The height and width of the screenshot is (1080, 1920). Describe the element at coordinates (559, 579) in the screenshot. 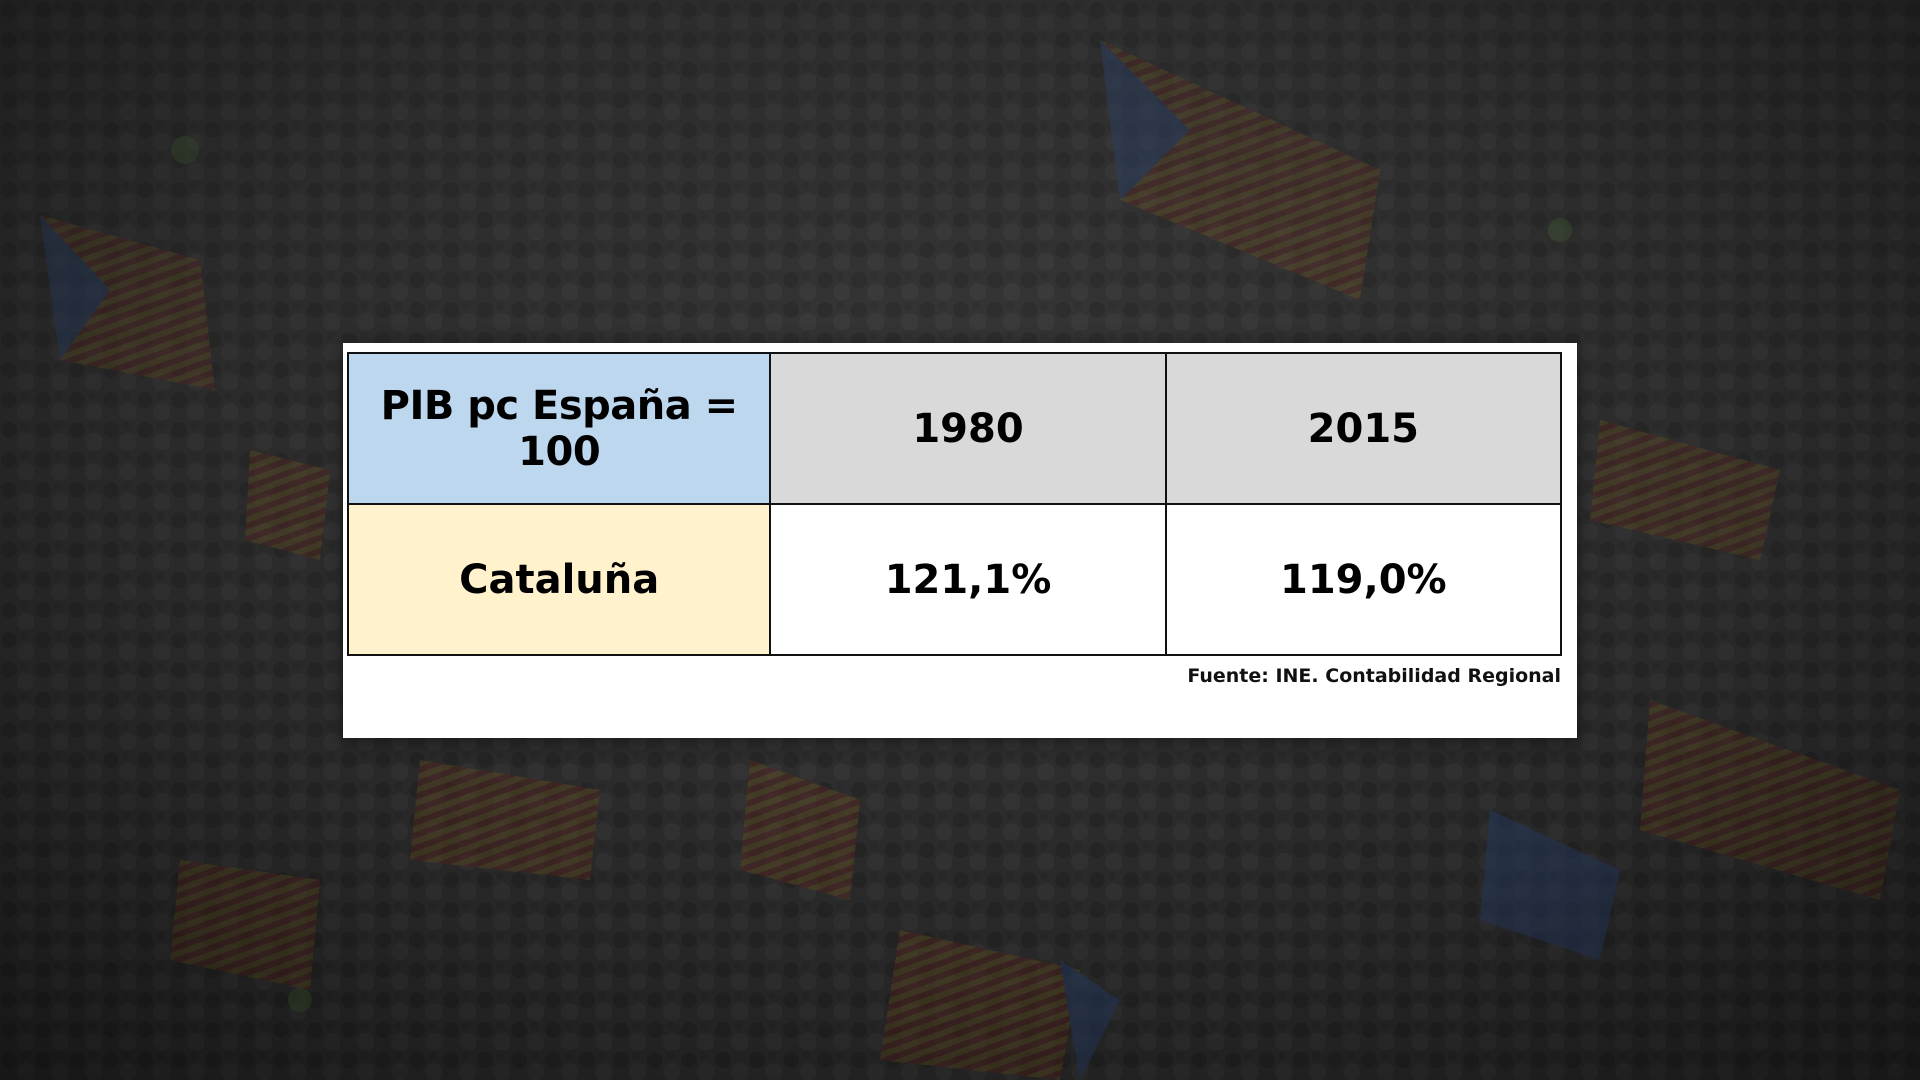

I see `row-label-cataluna: Cataluña` at that location.